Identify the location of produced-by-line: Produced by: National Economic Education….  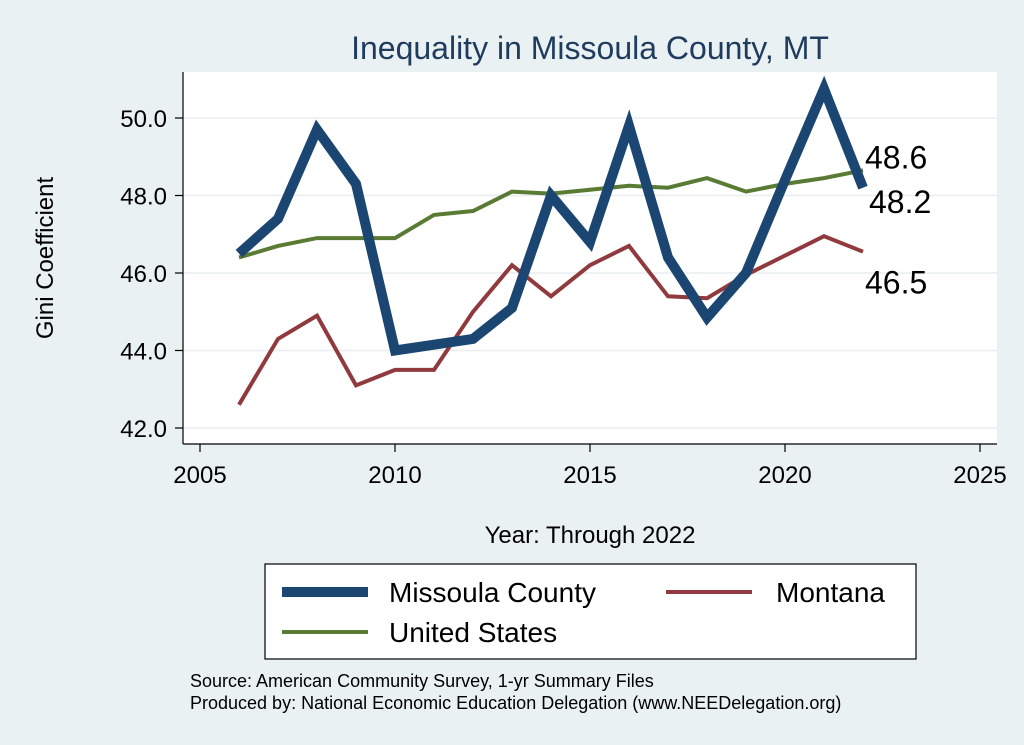
(515, 703).